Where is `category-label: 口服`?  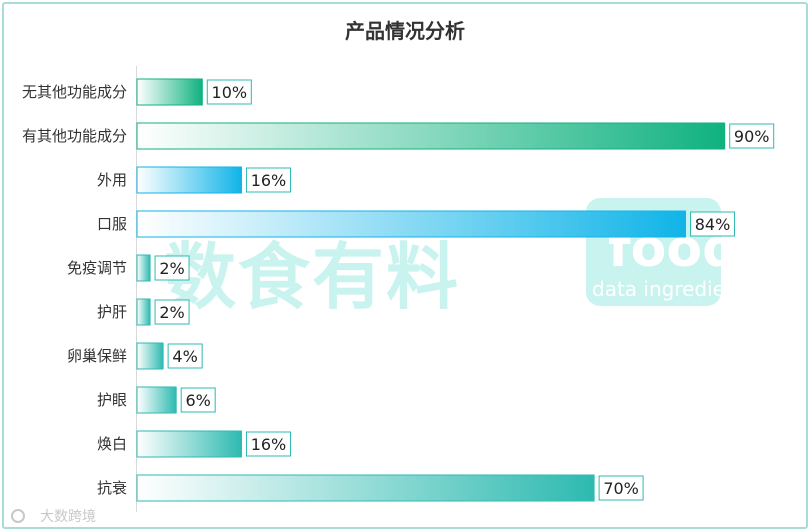
category-label: 口服 is located at coordinates (112, 224).